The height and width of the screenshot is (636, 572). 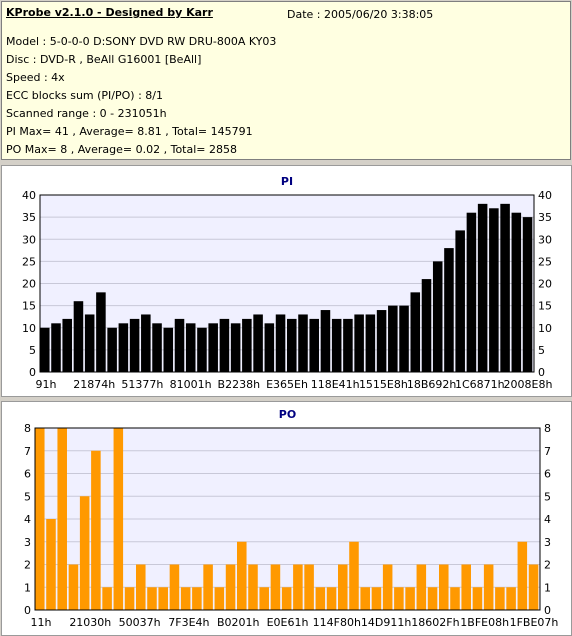 What do you see at coordinates (287, 384) in the screenshot?
I see `x-tick-label: E365Eh` at bounding box center [287, 384].